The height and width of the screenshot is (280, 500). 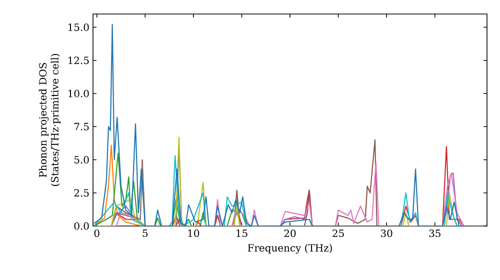 I want to click on x-tick-label: 5, so click(x=145, y=233).